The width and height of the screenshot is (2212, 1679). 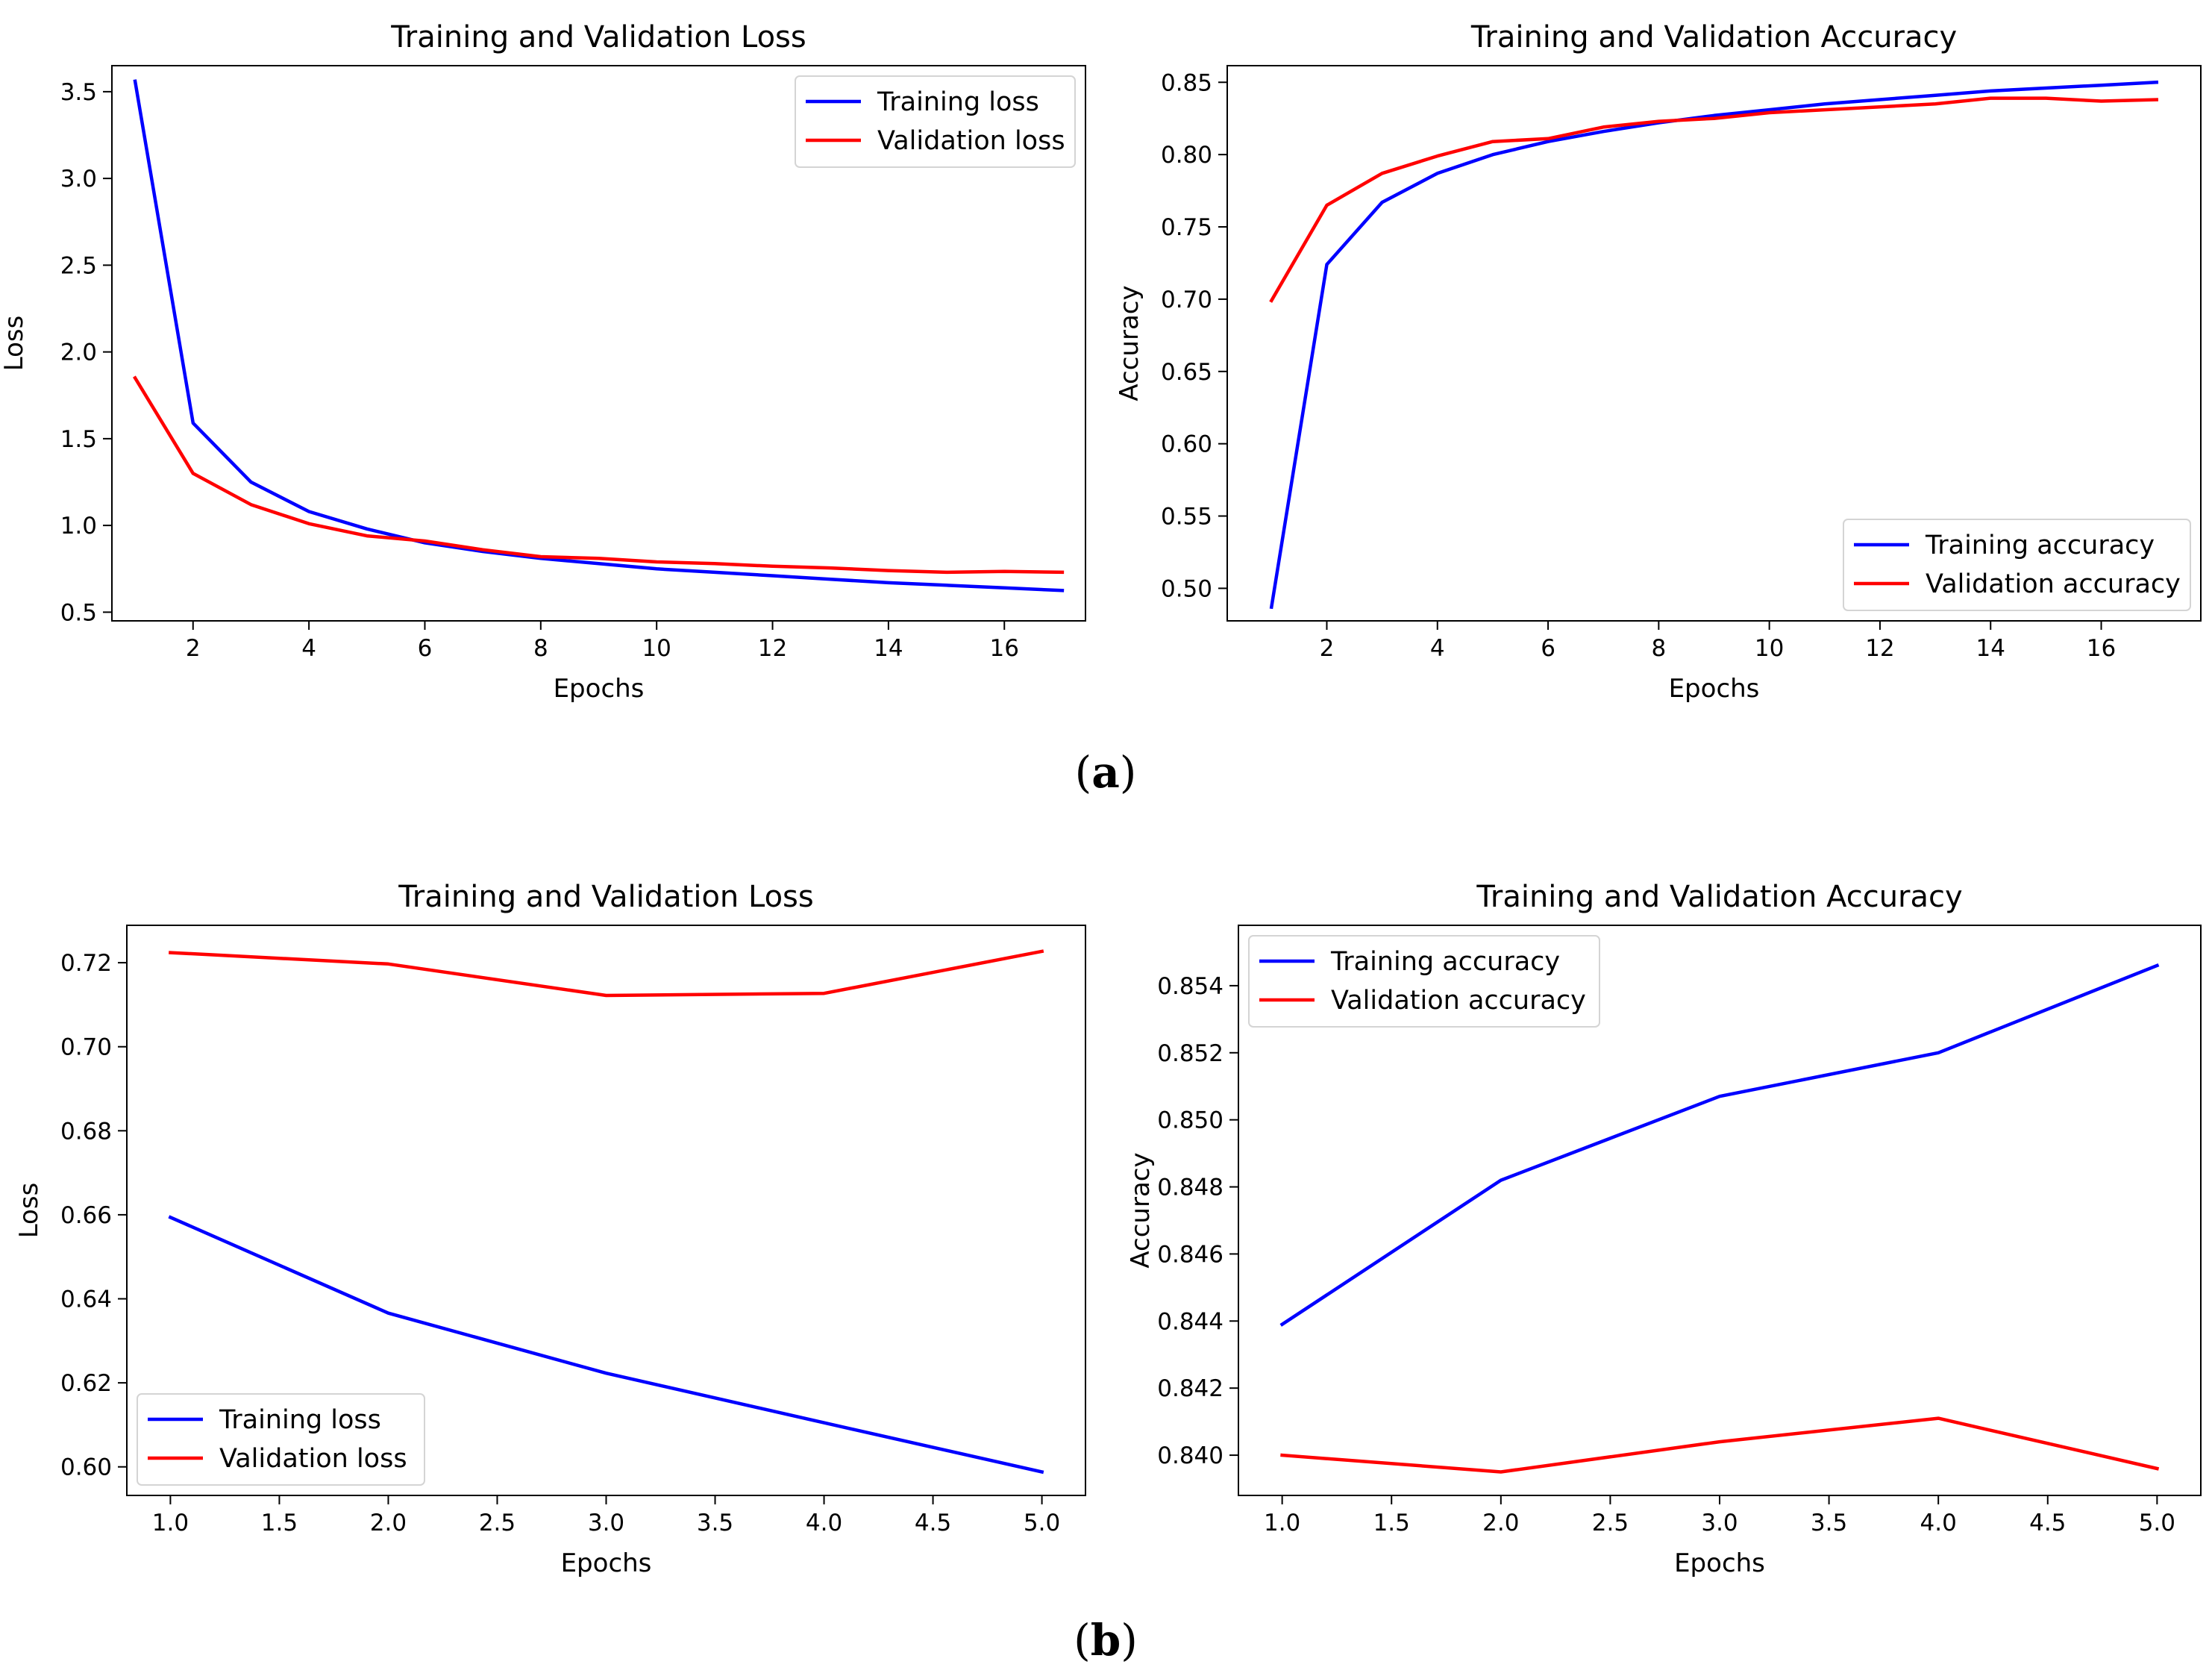 I want to click on caption-b-letter: b, so click(x=1106, y=1640).